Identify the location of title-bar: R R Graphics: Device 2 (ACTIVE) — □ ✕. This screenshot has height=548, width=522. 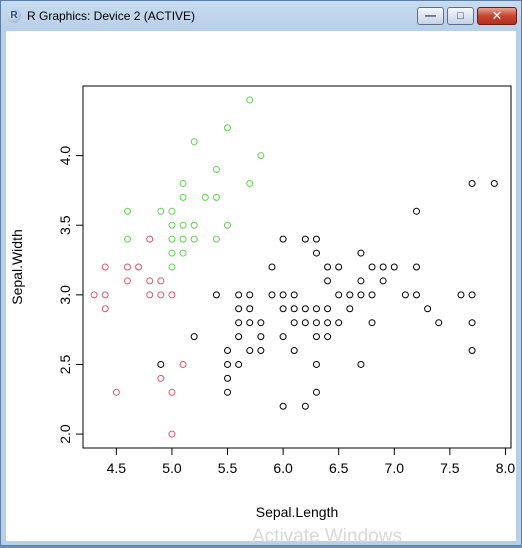
(261, 16).